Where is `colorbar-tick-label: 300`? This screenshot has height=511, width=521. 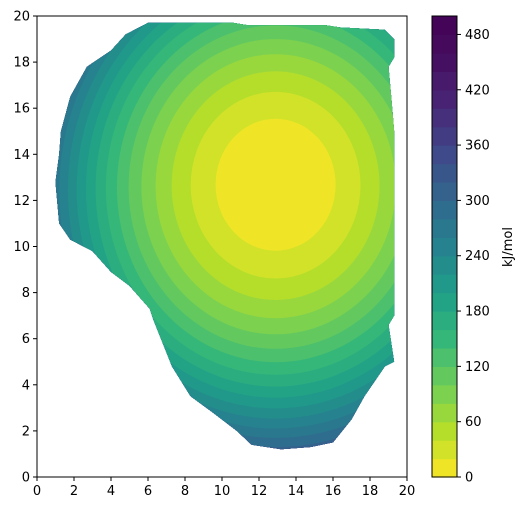 colorbar-tick-label: 300 is located at coordinates (477, 201).